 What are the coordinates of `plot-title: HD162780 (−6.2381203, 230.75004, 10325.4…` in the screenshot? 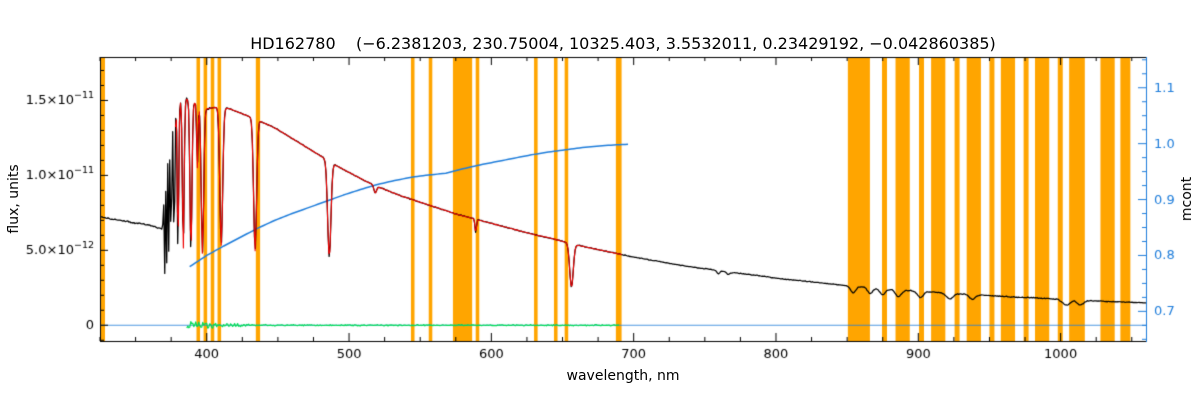 It's located at (623, 43).